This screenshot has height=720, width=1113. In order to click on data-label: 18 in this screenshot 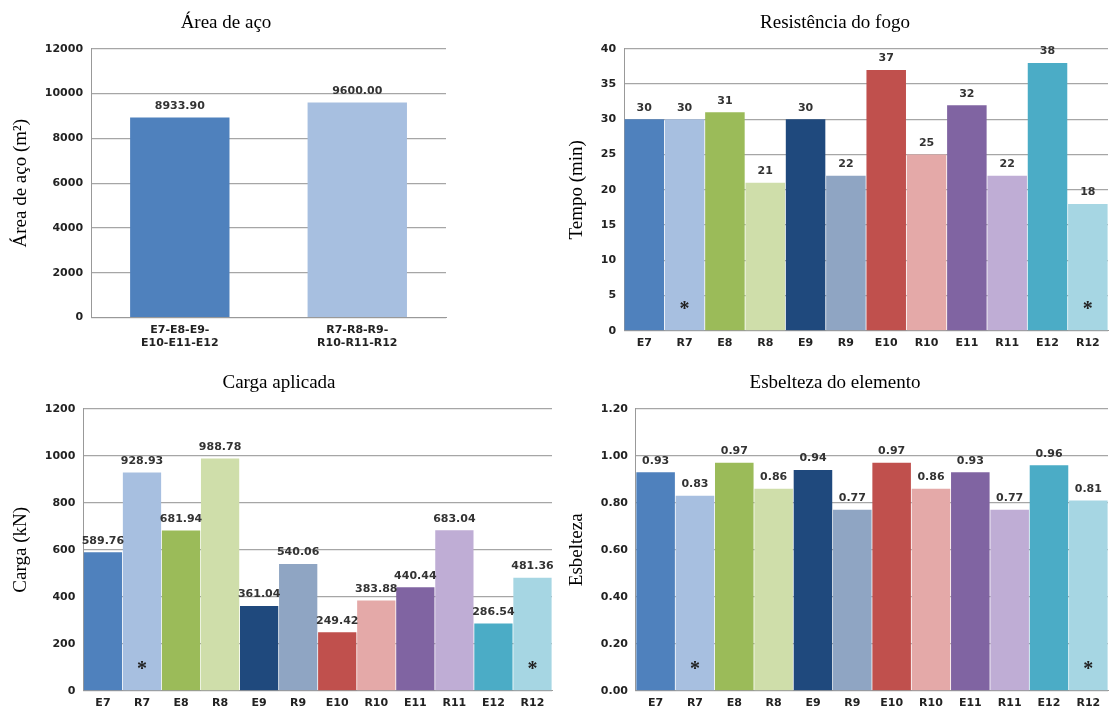, I will do `click(1088, 192)`.